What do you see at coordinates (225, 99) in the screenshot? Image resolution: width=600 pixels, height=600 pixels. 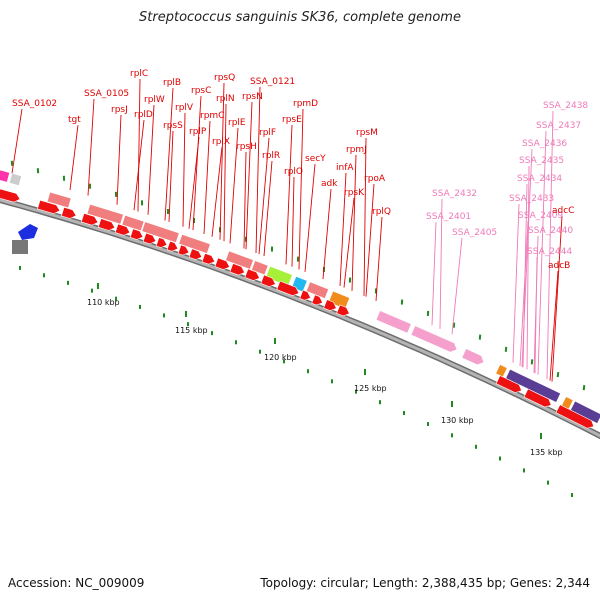 I see `gene-label: rplN` at bounding box center [225, 99].